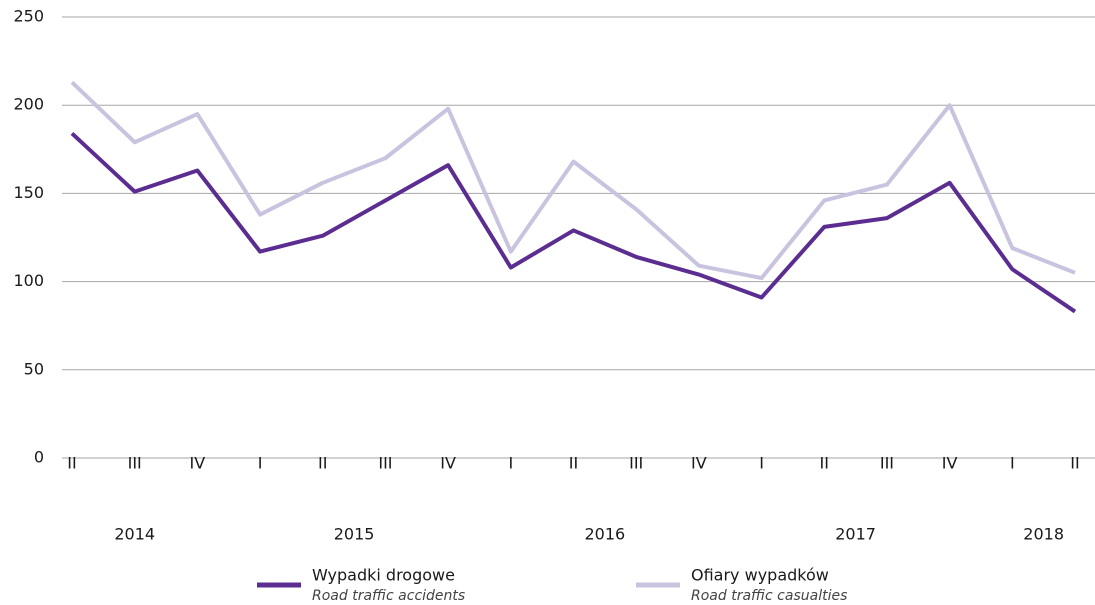  What do you see at coordinates (769, 596) in the screenshot?
I see `legend-sublabel: Road traffic casualties` at bounding box center [769, 596].